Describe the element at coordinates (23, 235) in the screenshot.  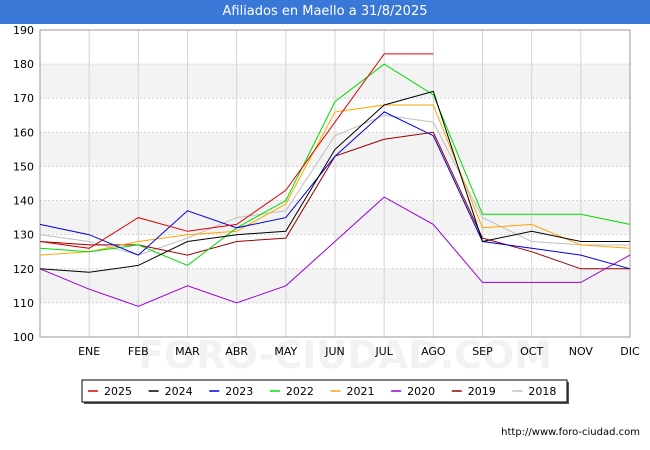
I see `y-tick-label: 130` at that location.